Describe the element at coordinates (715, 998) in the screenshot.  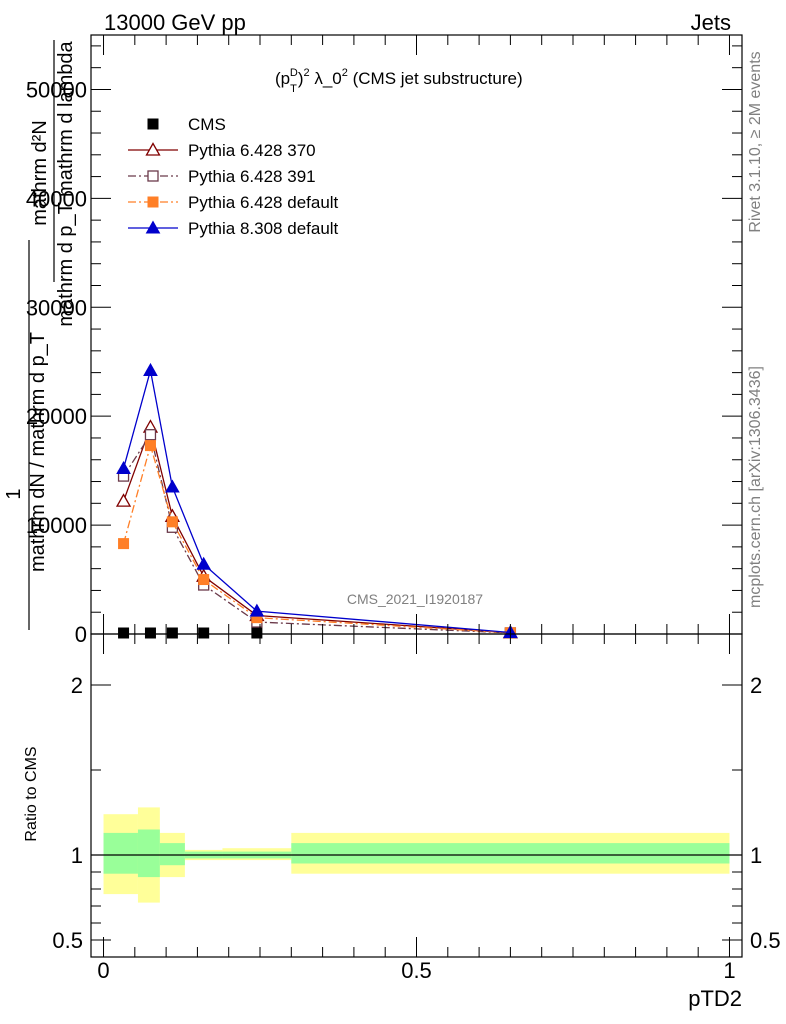
I see `x-axis-label: pTD2` at that location.